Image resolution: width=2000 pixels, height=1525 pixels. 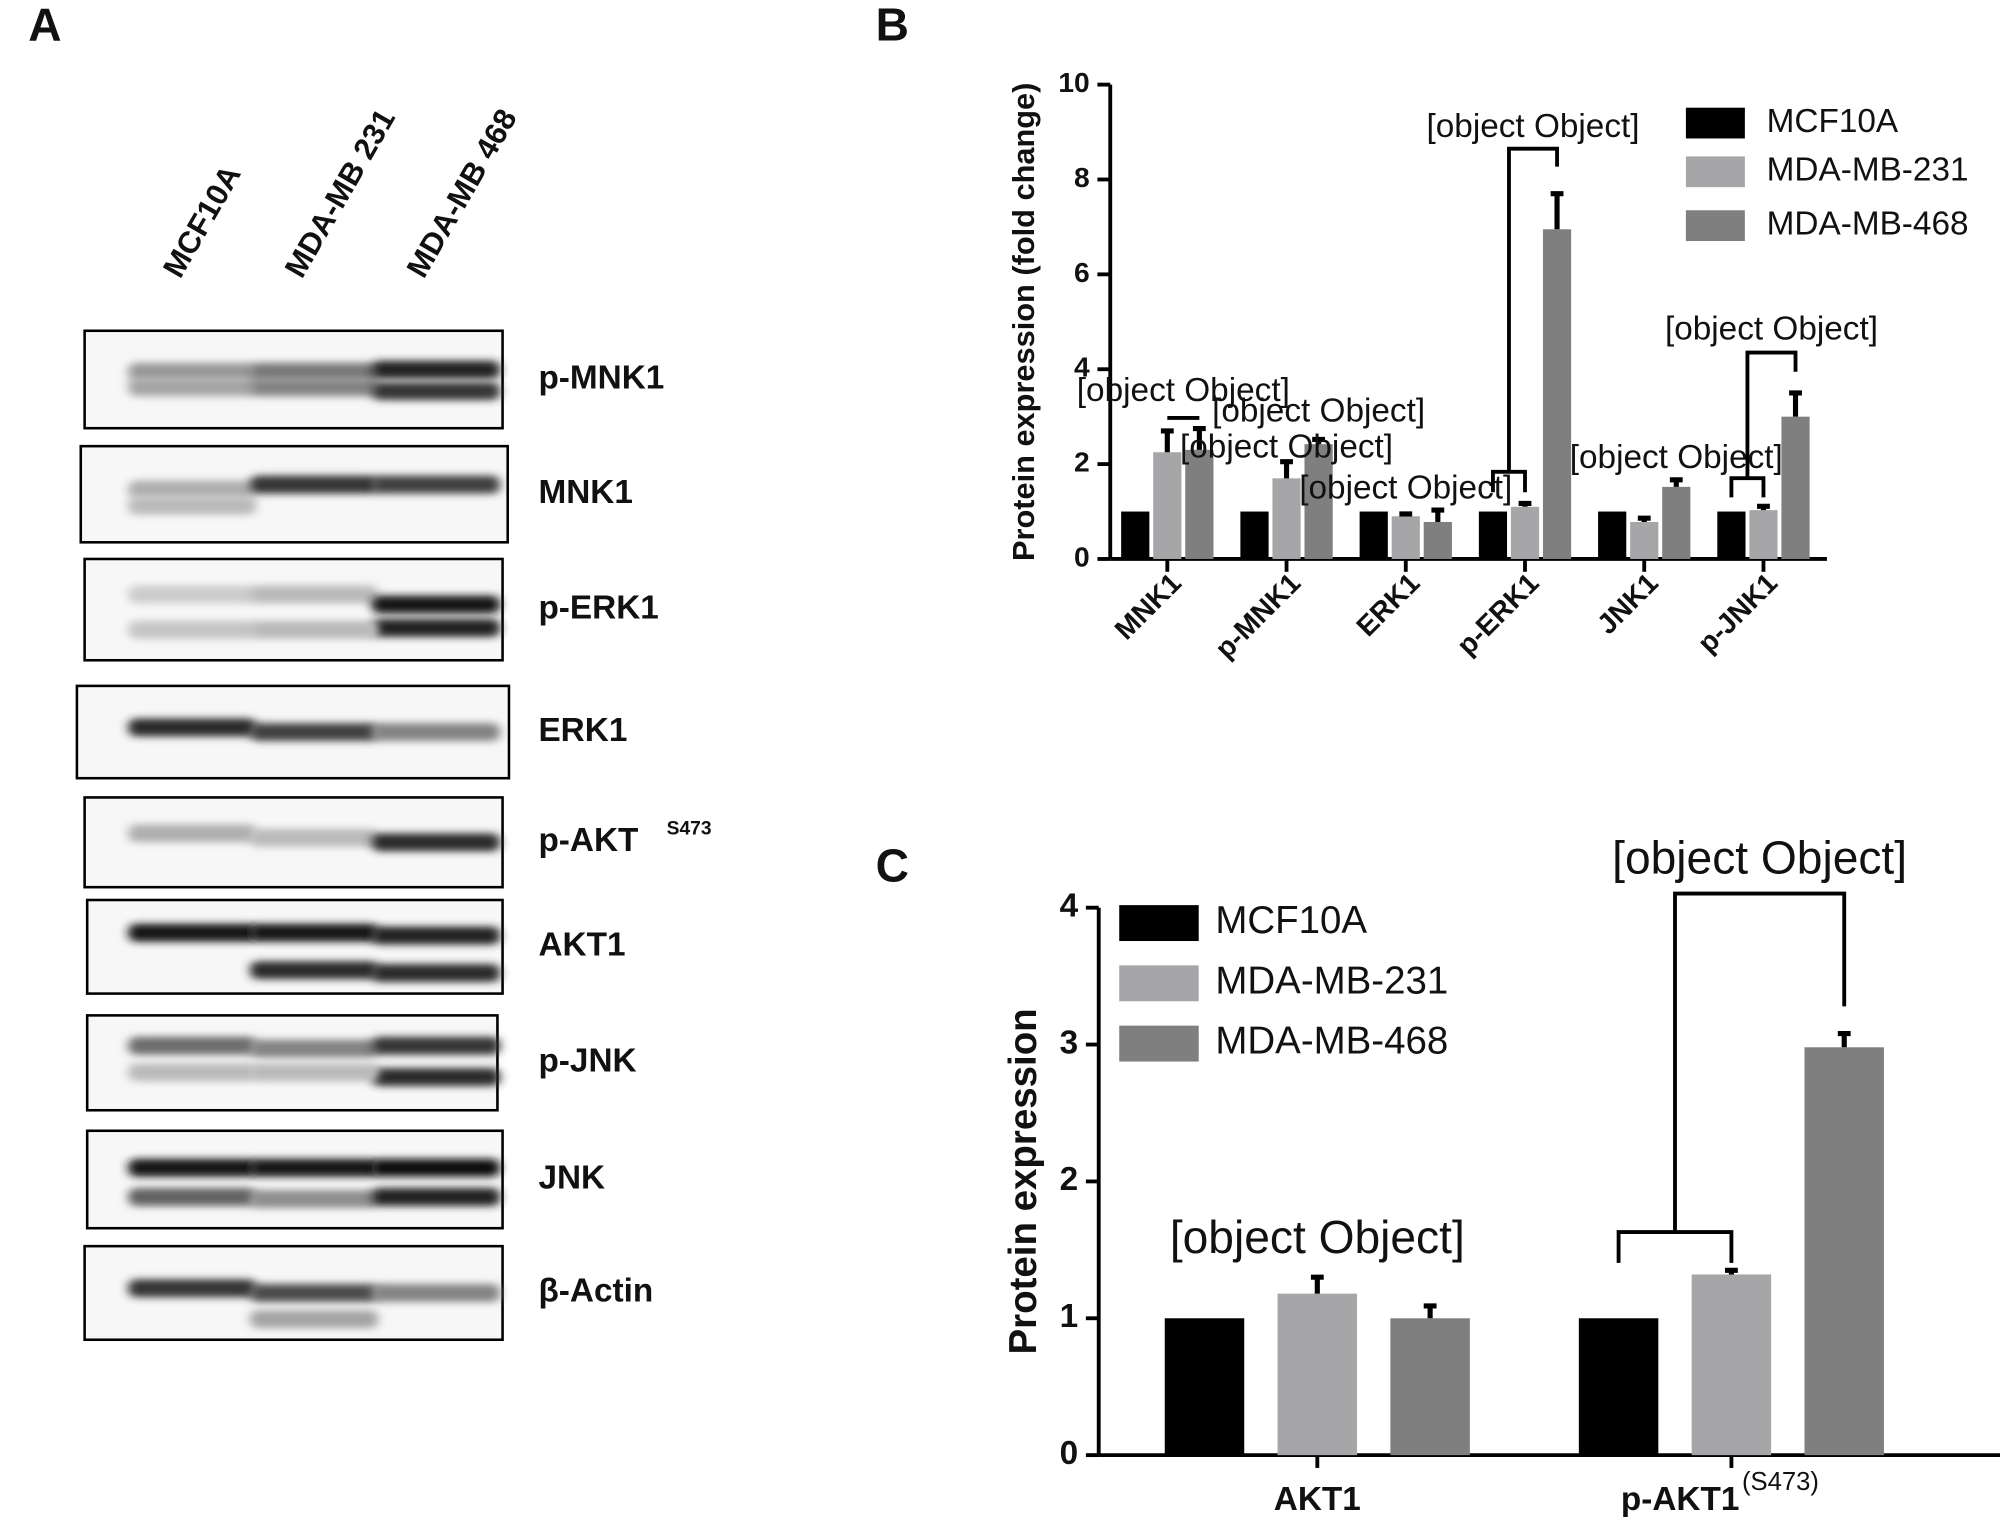 I want to click on protein-label: p-MNK1, so click(x=601, y=377).